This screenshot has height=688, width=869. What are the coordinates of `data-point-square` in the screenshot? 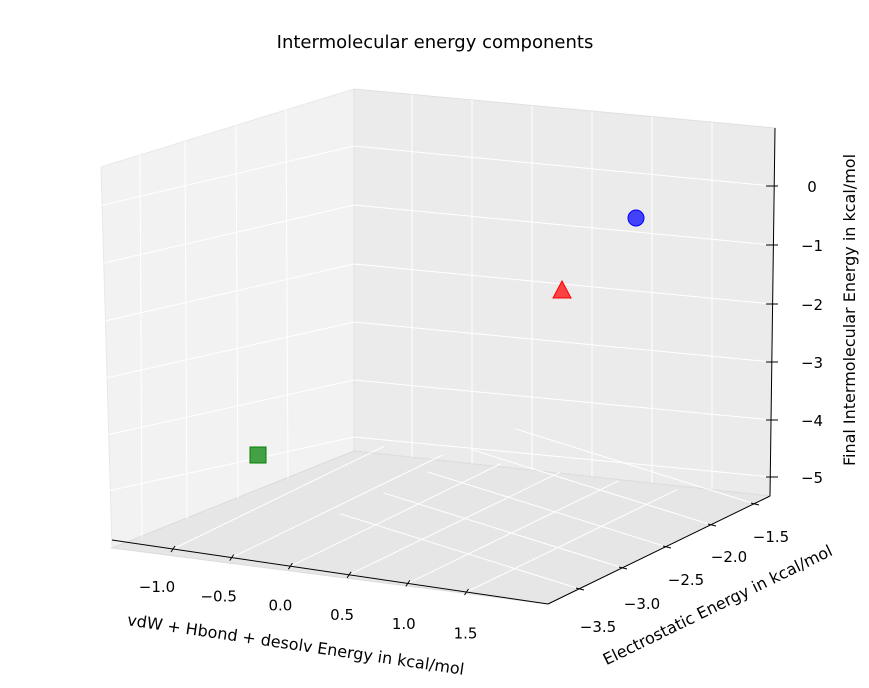 It's located at (258, 455).